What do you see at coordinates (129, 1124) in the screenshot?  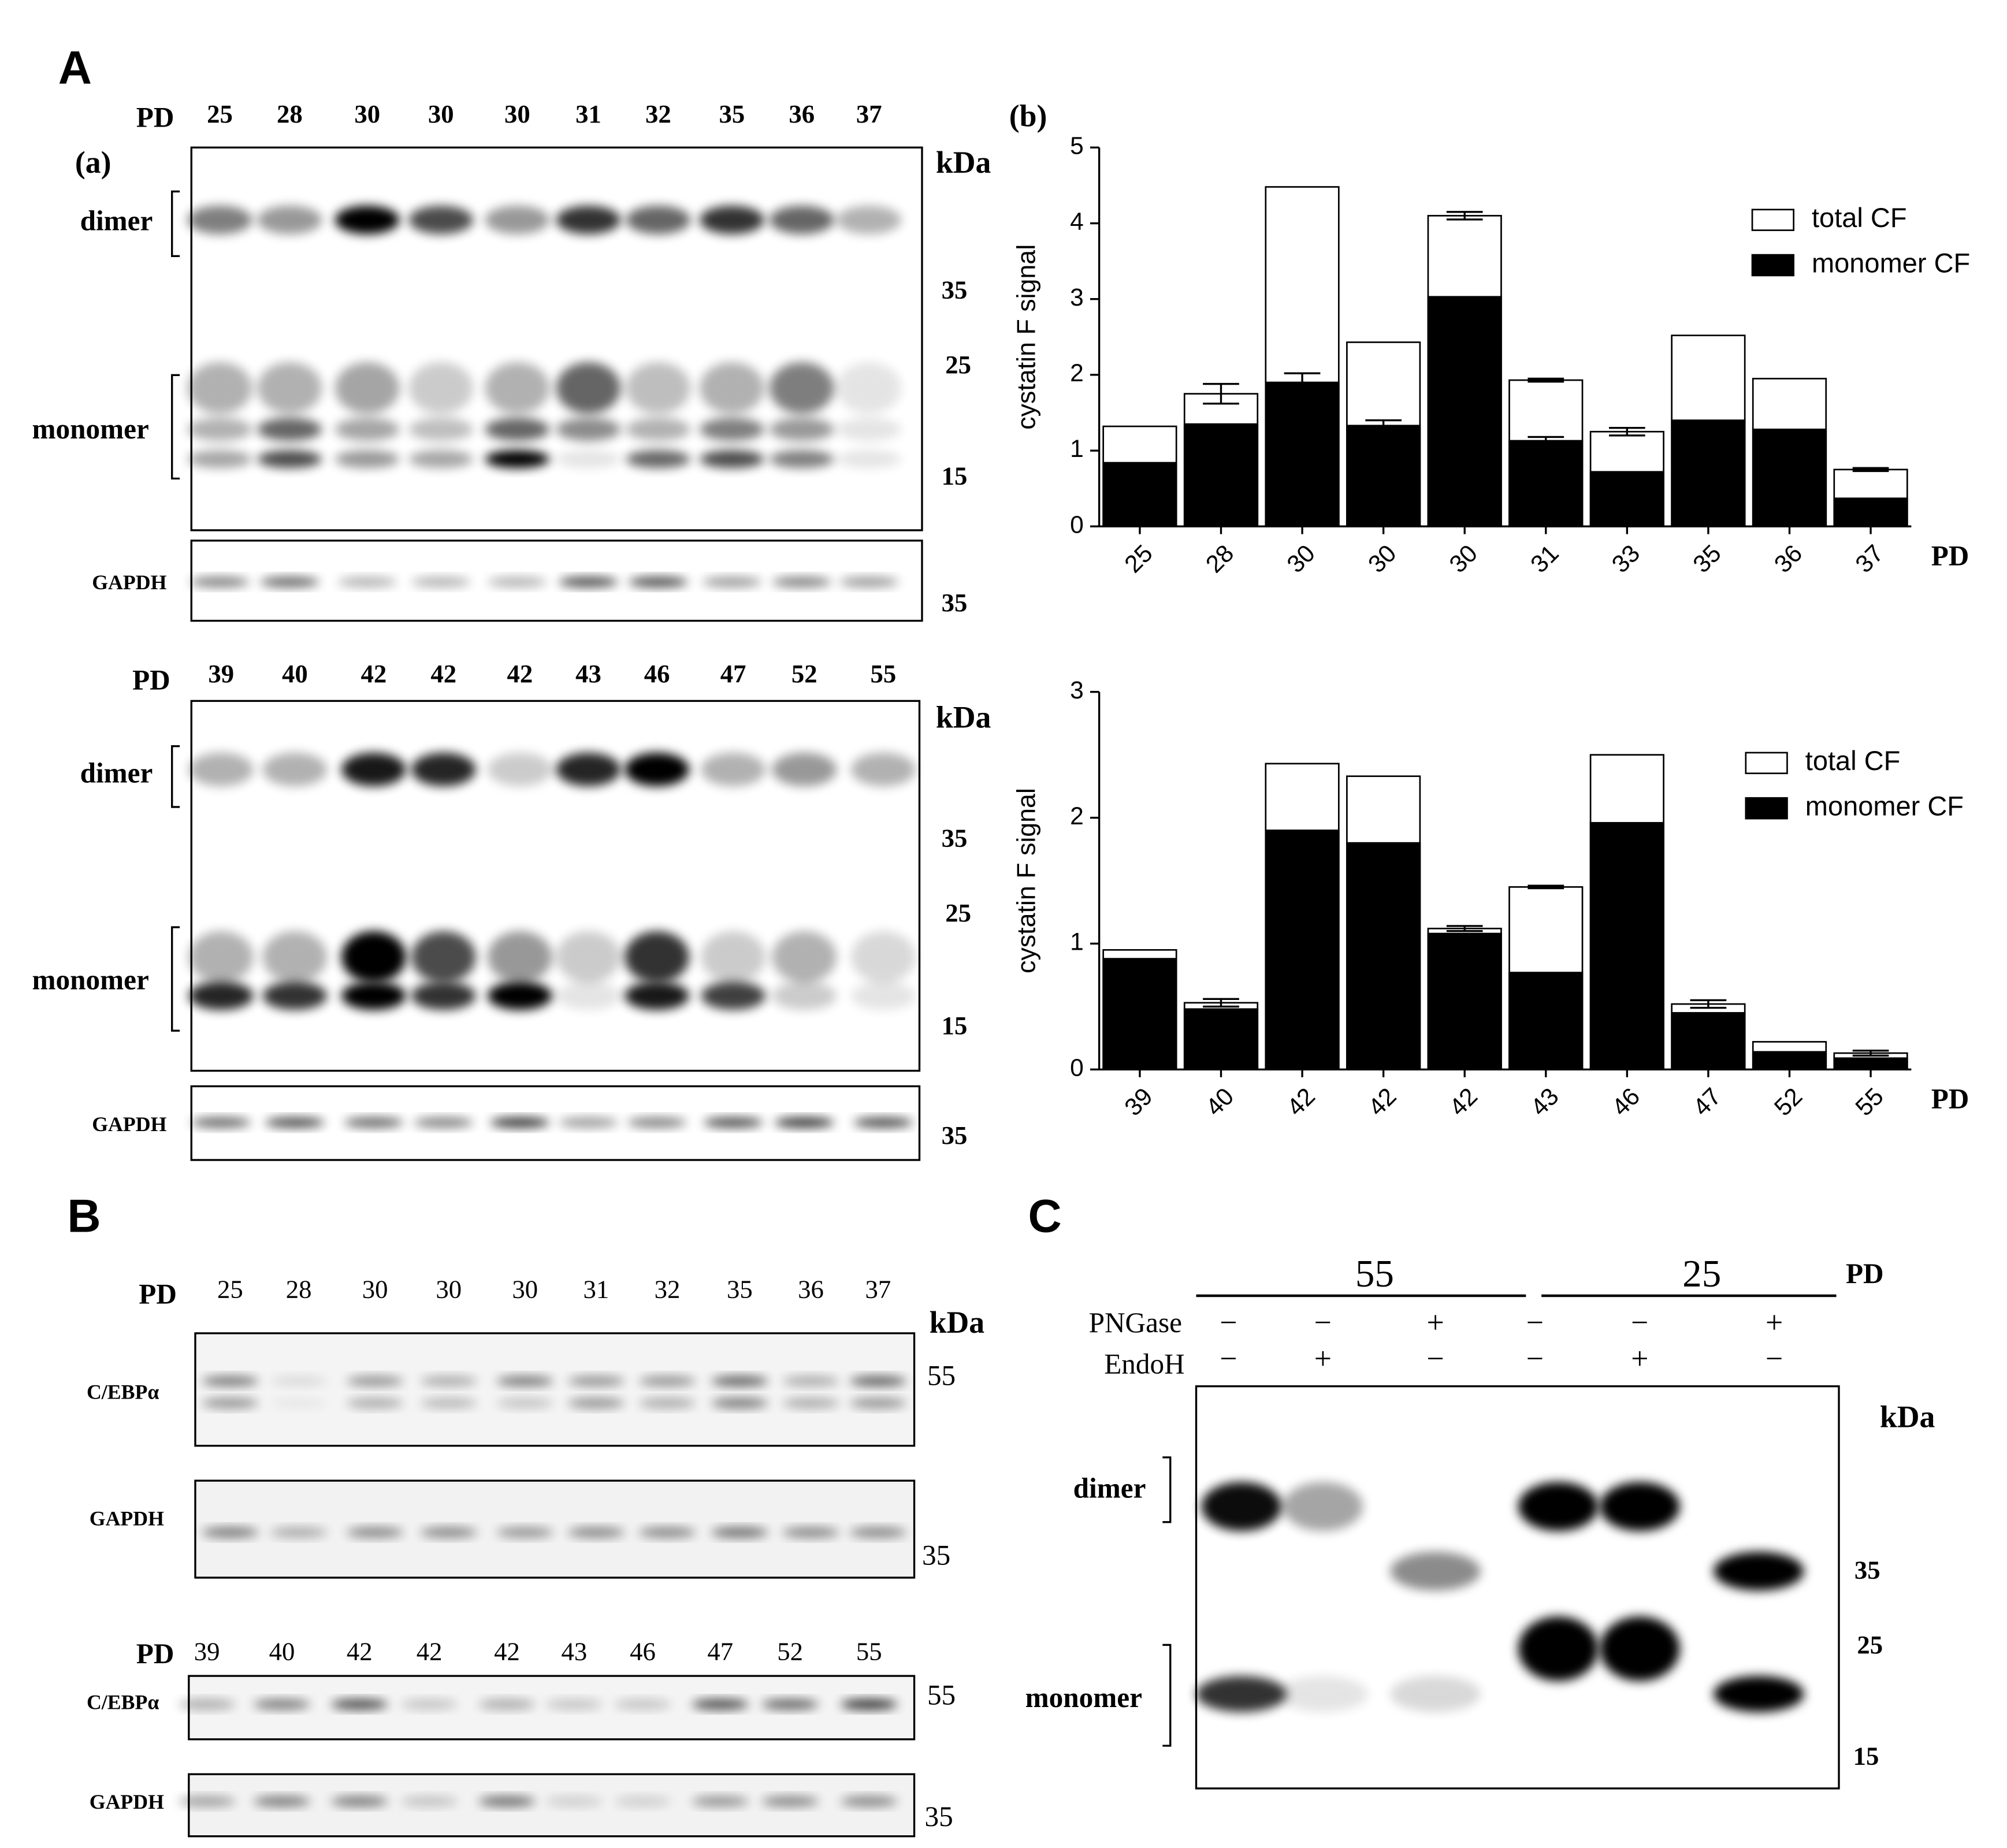 I see `gapdh-label: GAPDH` at bounding box center [129, 1124].